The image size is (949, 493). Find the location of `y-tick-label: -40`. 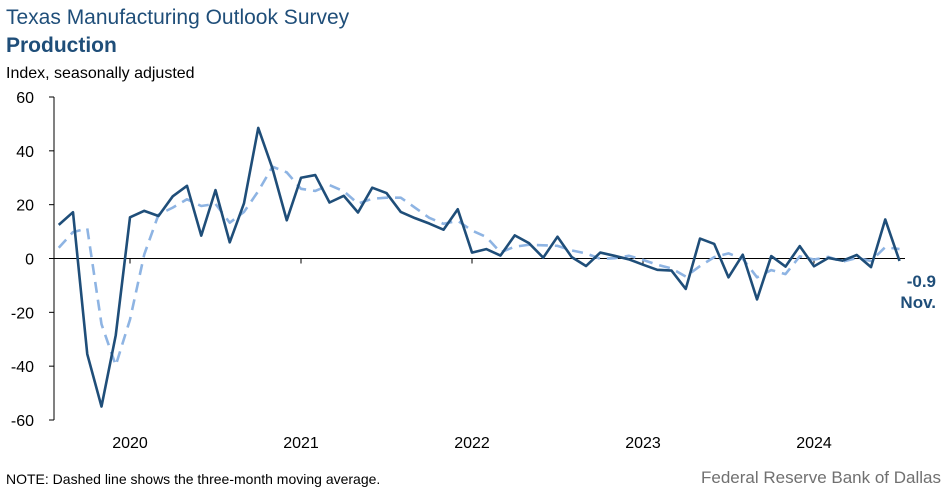

y-tick-label: -40 is located at coordinates (22, 367).